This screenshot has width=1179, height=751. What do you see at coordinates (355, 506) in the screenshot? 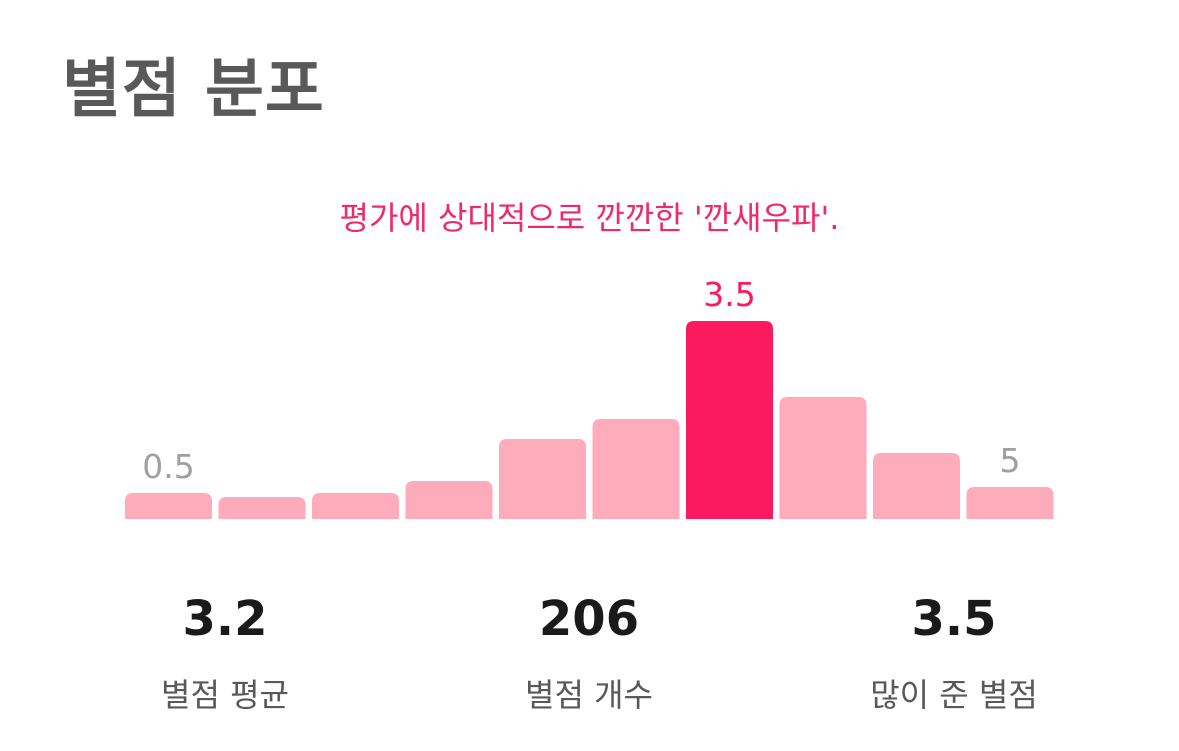
I see `bar-1.5` at bounding box center [355, 506].